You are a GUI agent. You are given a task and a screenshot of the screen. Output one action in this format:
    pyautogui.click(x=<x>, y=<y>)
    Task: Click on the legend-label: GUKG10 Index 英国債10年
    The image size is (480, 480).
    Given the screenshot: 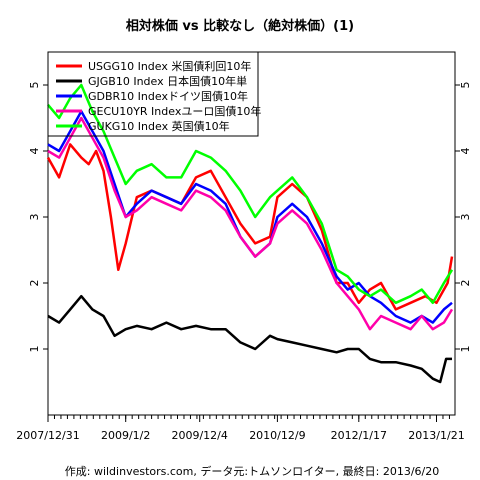 What is the action you would take?
    pyautogui.click(x=159, y=126)
    